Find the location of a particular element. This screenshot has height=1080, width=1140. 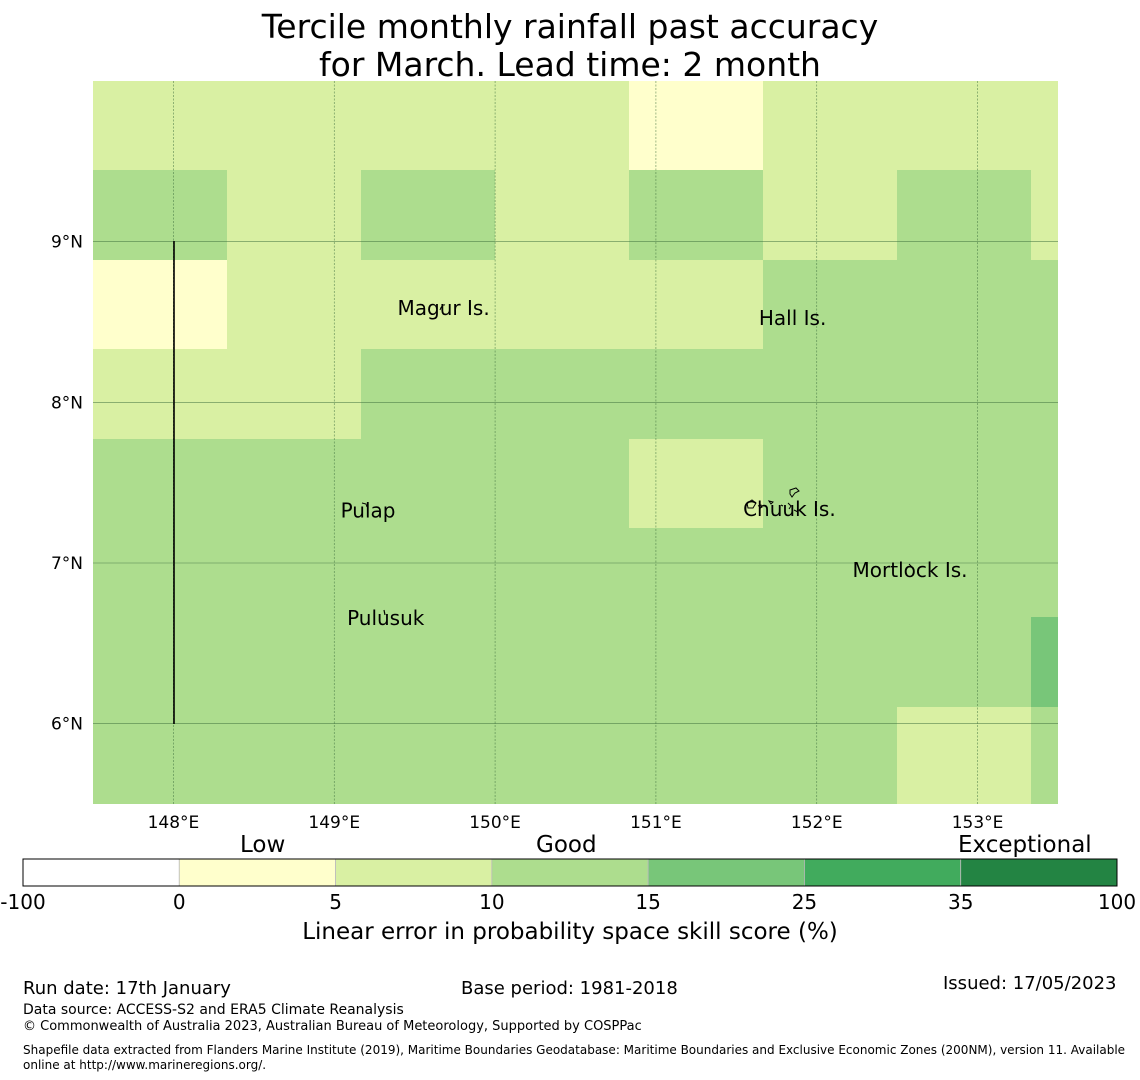

colorbar-tick-label: 15 is located at coordinates (648, 902).